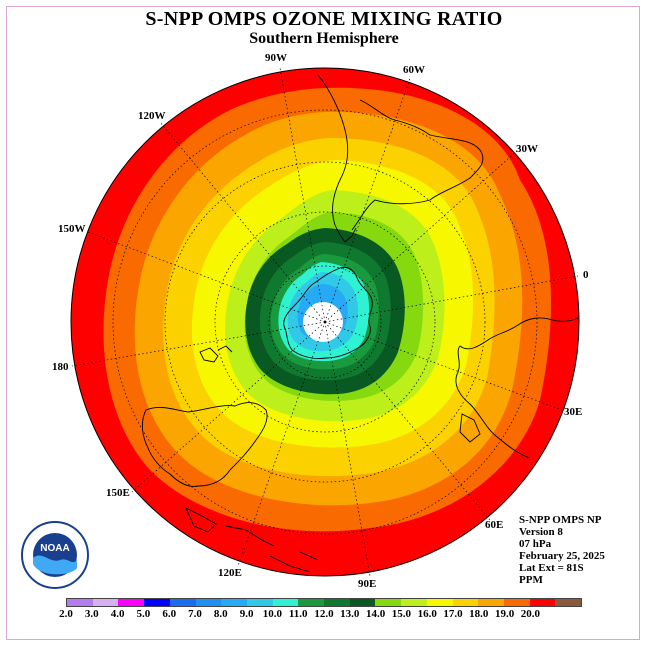 This screenshot has width=648, height=648. I want to click on lon-label-60e: 60E, so click(494, 525).